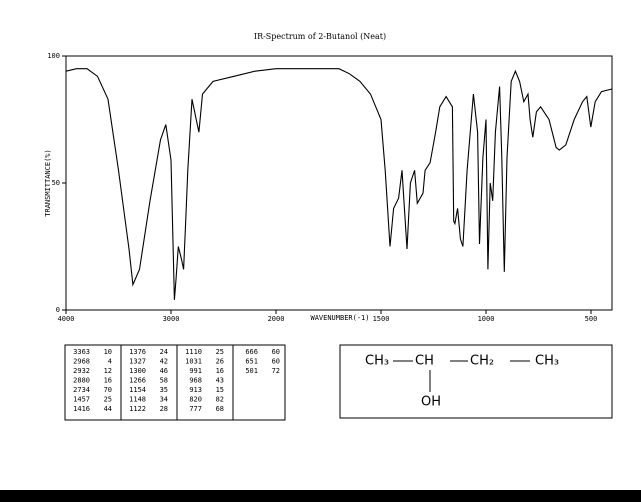 The image size is (641, 502). Describe the element at coordinates (108, 371) in the screenshot. I see `peak-transmittance: 12` at that location.